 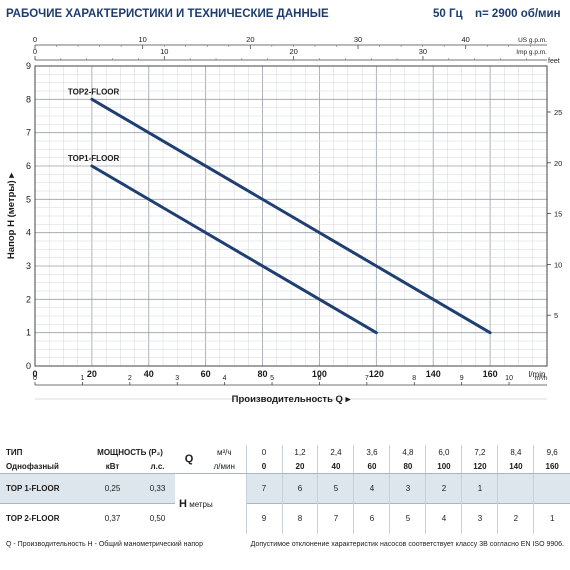 What do you see at coordinates (28, 66) in the screenshot?
I see `y-tick-label: 9` at bounding box center [28, 66].